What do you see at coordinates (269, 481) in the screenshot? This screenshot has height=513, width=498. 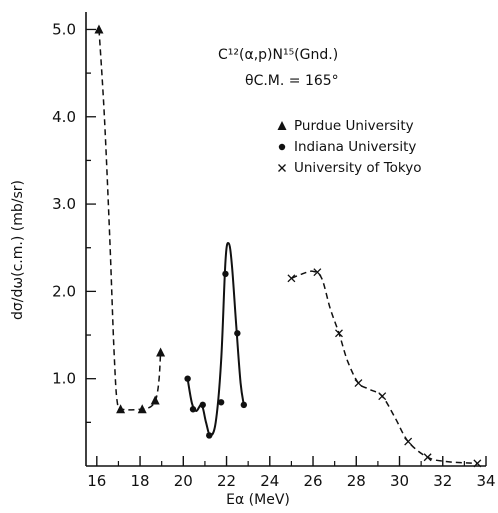 I see `x-tick-label: 24` at bounding box center [269, 481].